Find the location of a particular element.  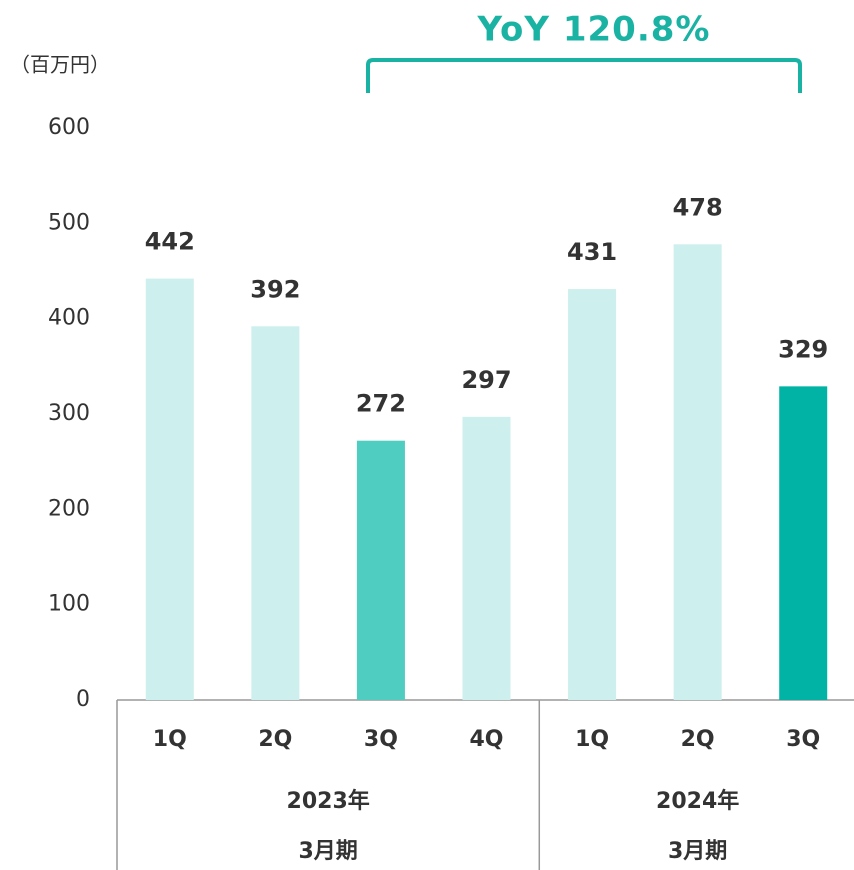

group-label: 2024年 is located at coordinates (697, 801).